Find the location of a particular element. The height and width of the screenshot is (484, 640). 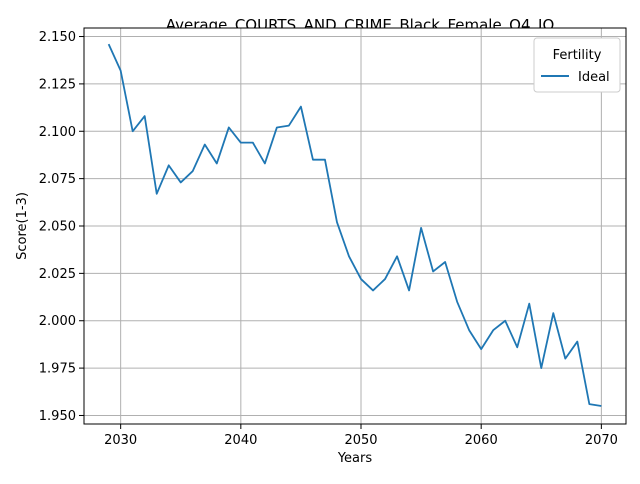

y-axis-label: Score(1-3) is located at coordinates (22, 226).